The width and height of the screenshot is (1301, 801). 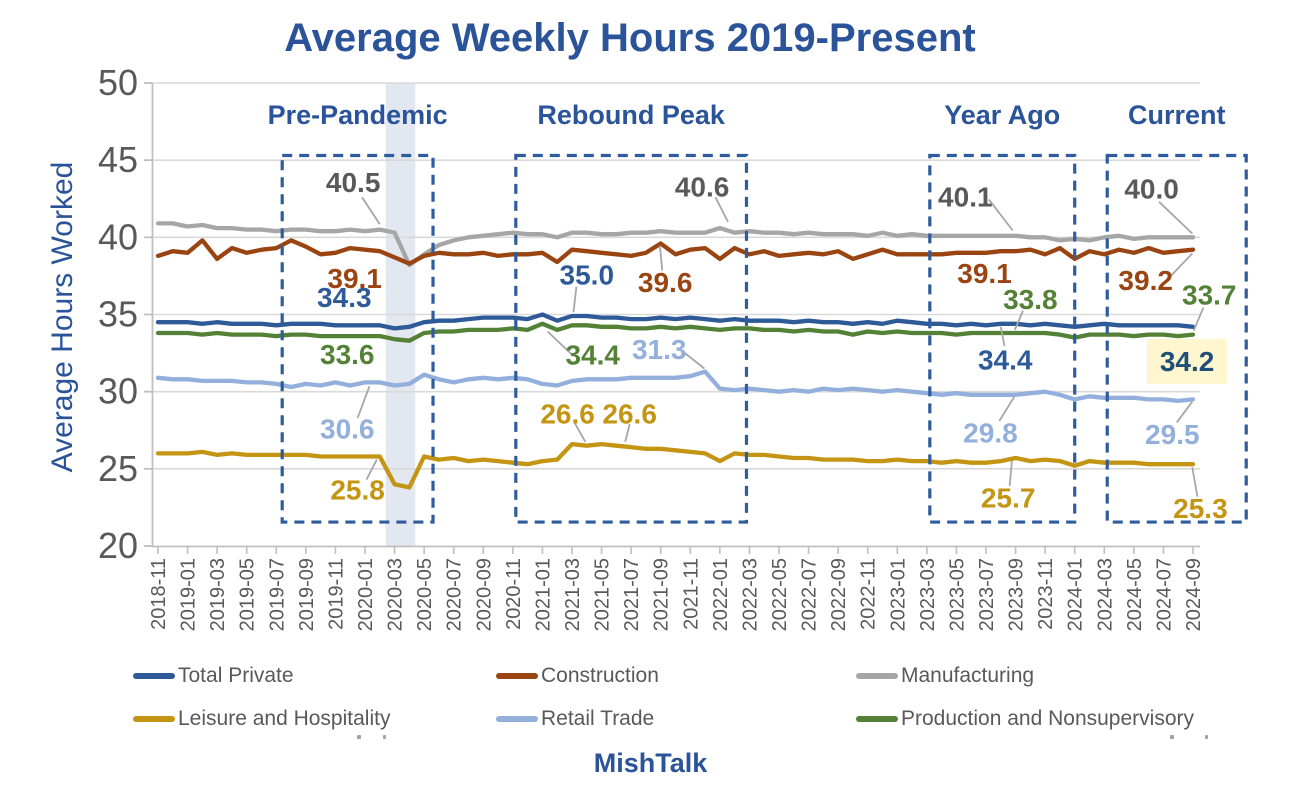 I want to click on series-line-construction, so click(x=675, y=252).